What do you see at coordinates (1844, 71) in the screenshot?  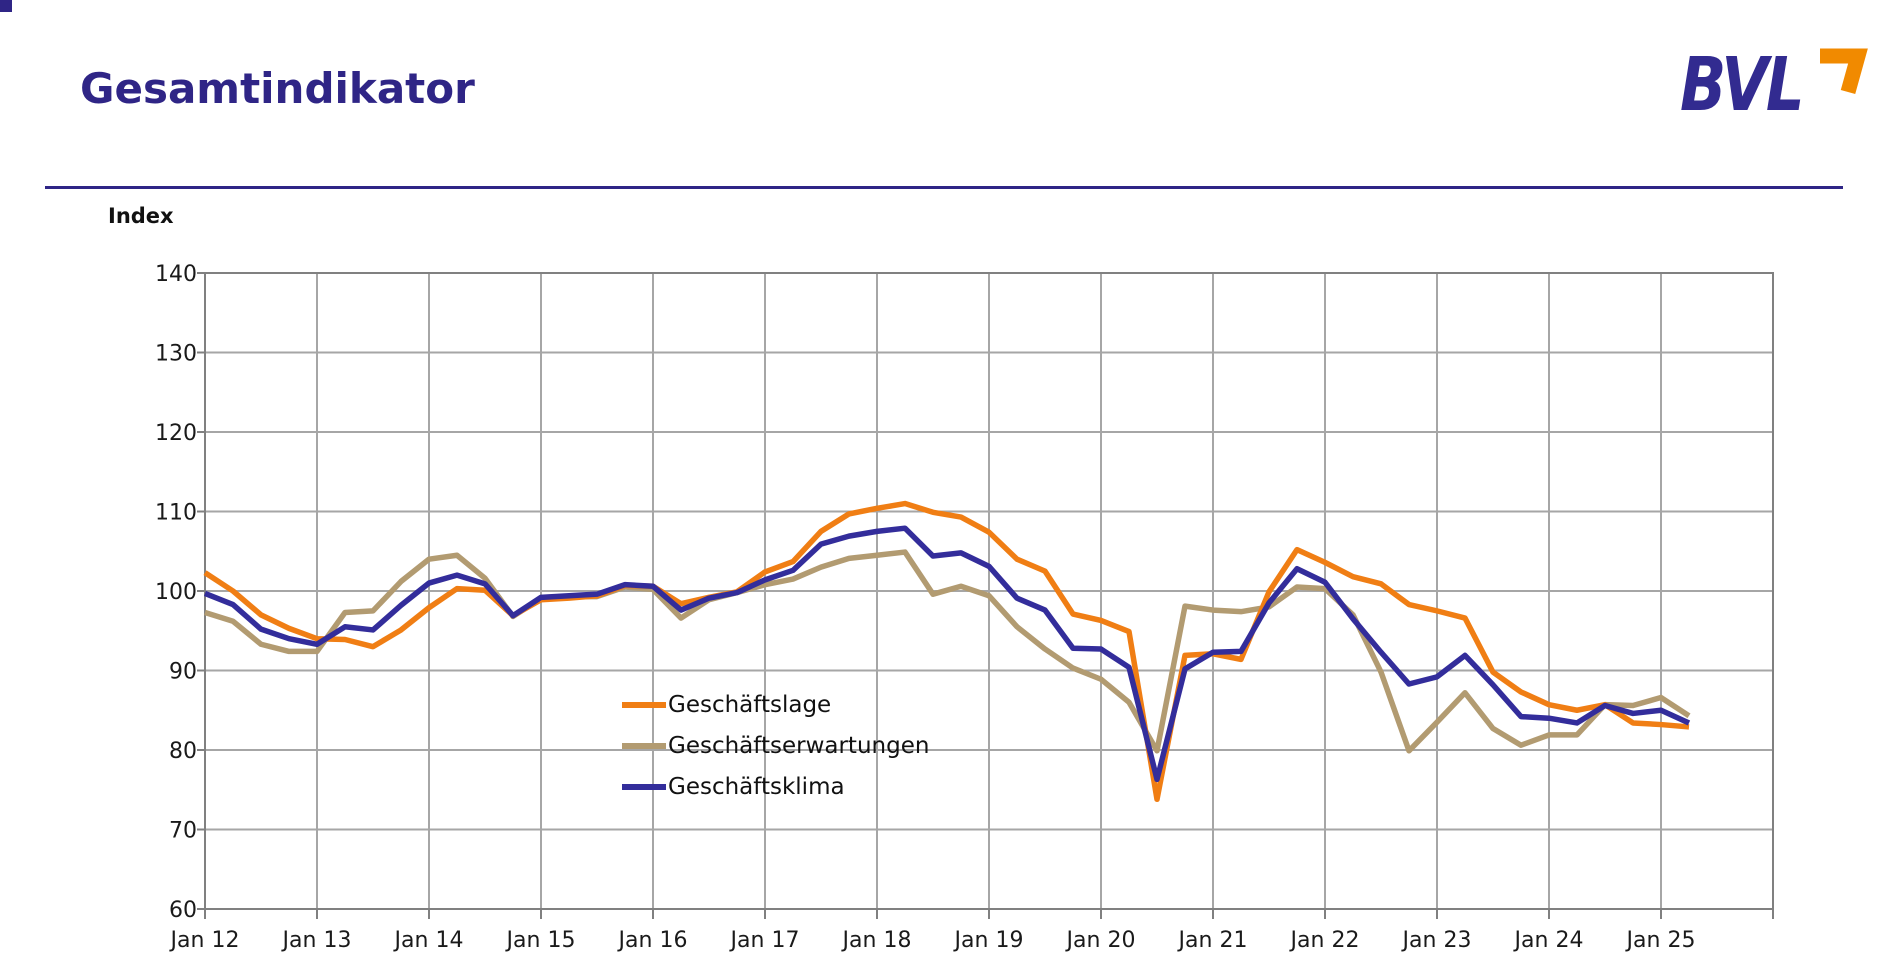 I see `bvl-logo-arrow-icon` at bounding box center [1844, 71].